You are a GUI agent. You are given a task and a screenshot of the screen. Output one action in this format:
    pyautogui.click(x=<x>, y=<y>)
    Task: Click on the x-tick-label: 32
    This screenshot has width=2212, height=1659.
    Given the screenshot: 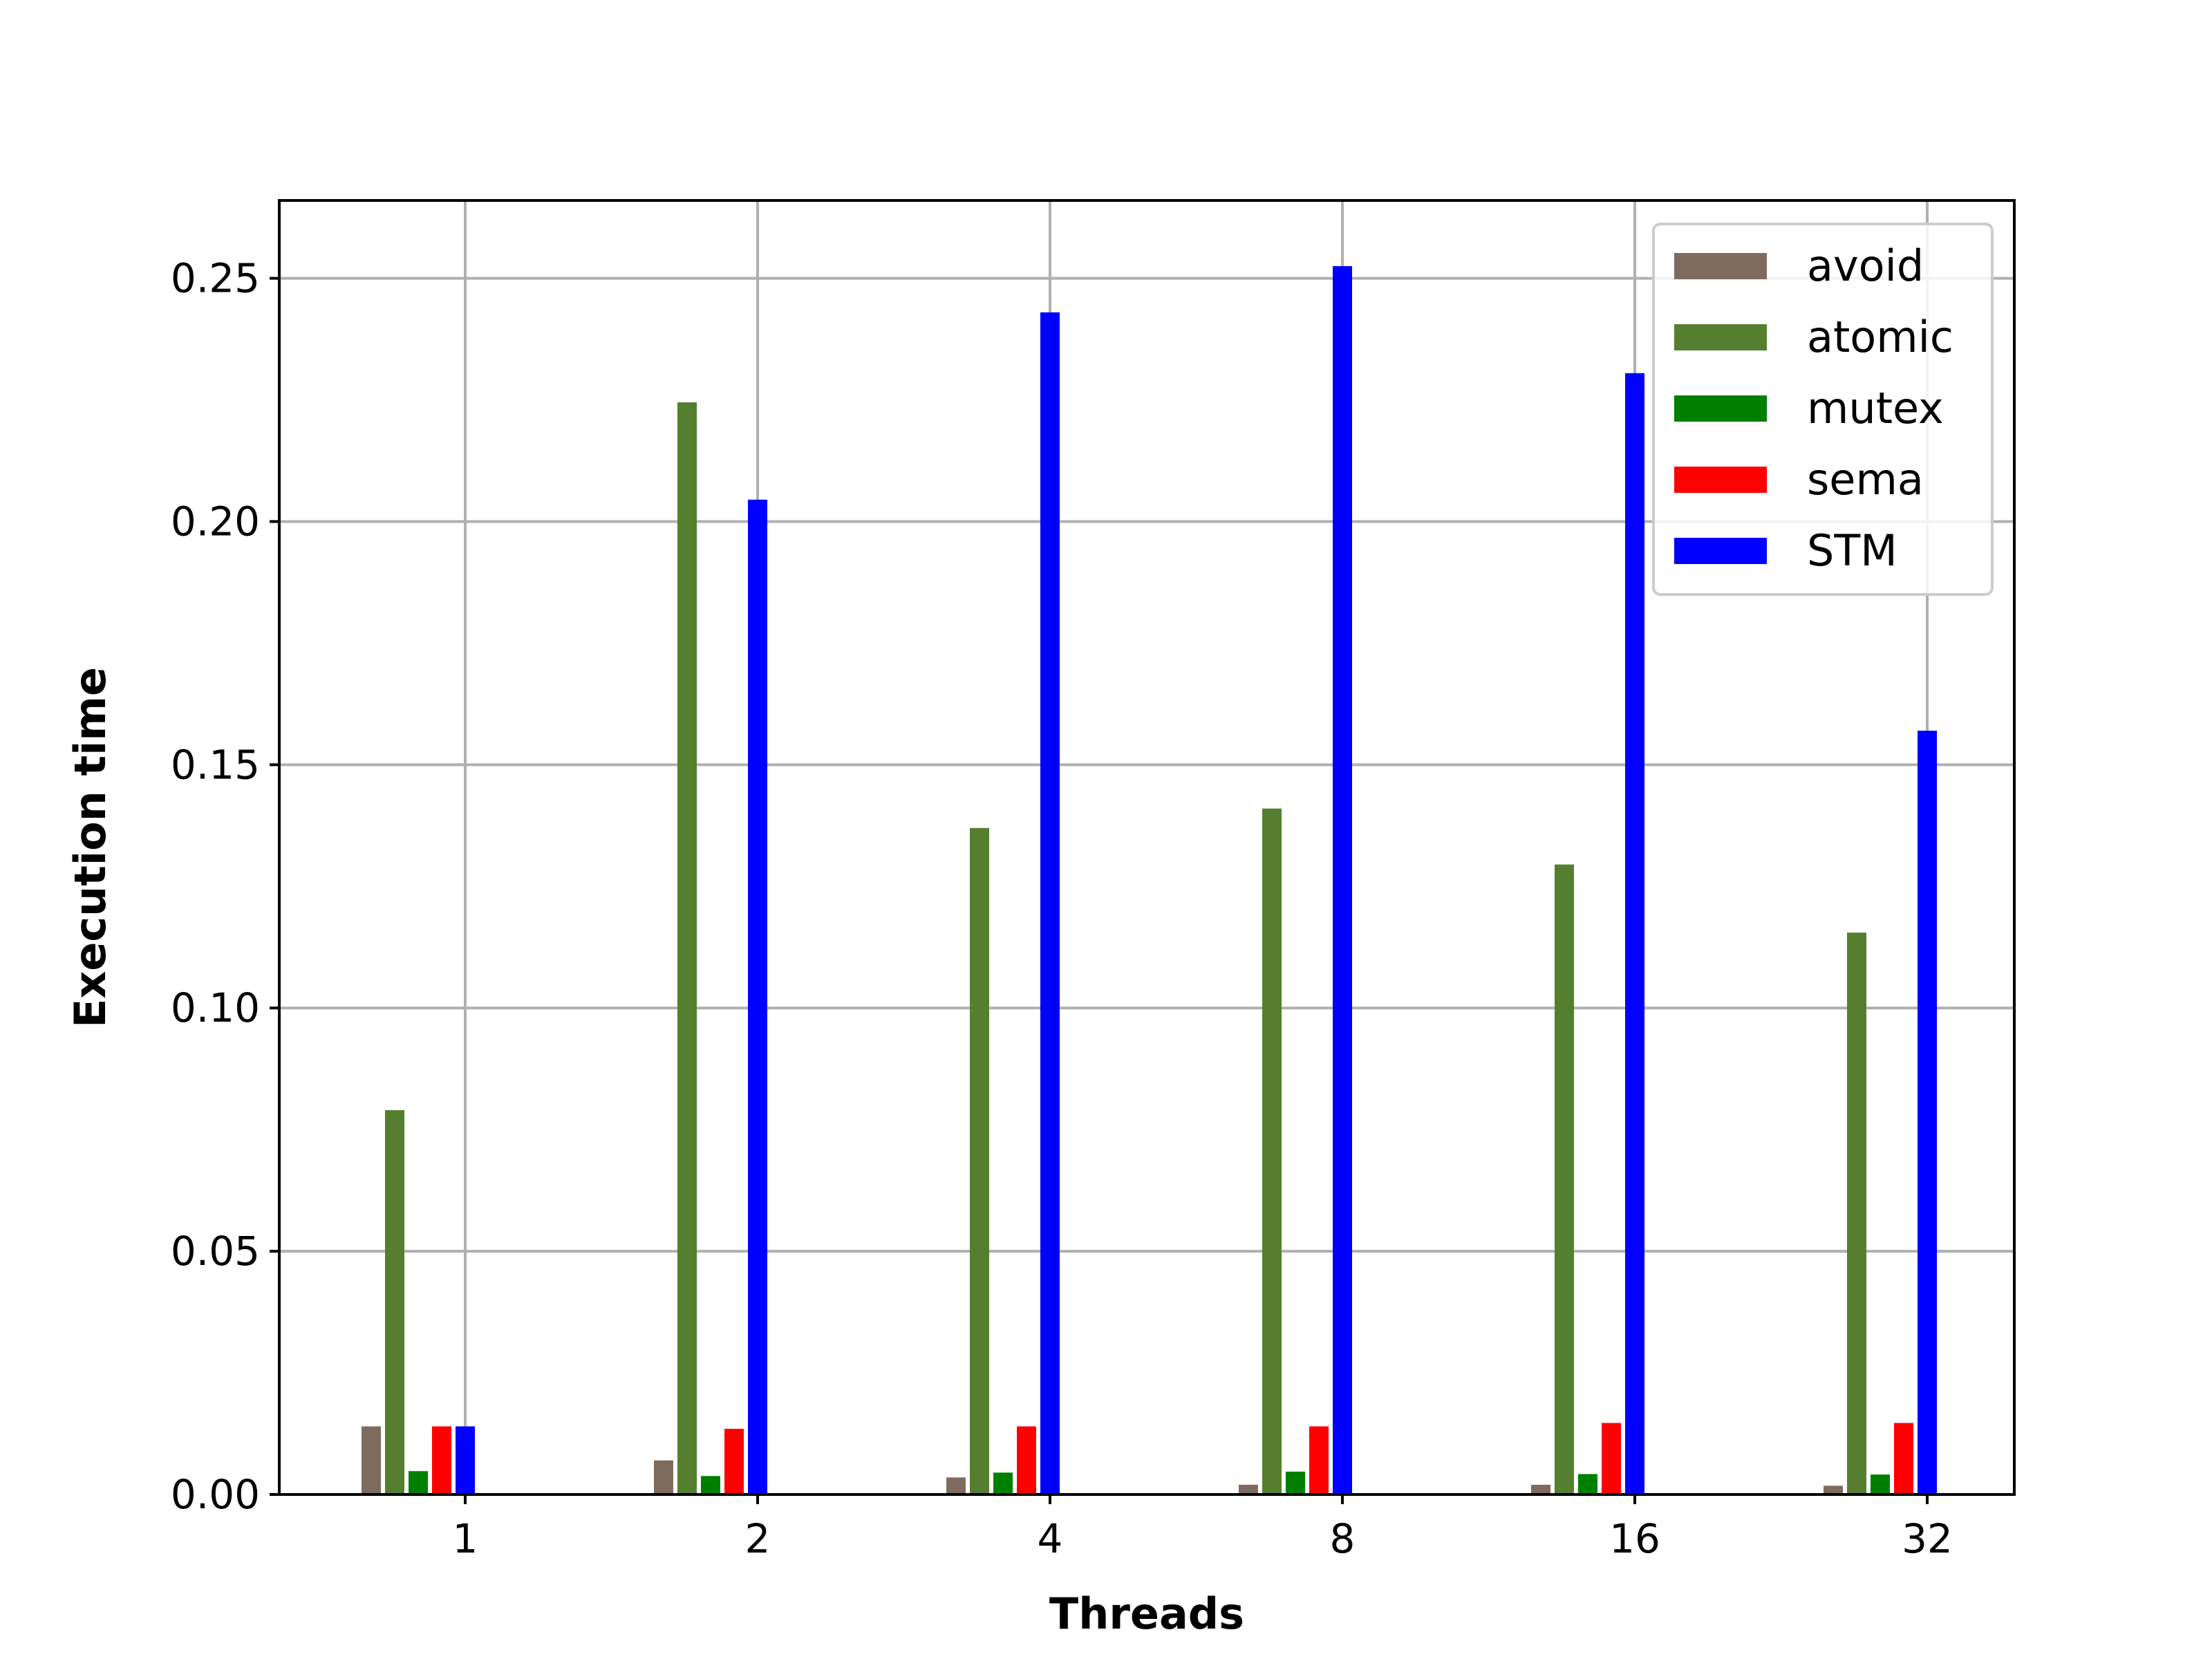 What is the action you would take?
    pyautogui.click(x=1928, y=1539)
    